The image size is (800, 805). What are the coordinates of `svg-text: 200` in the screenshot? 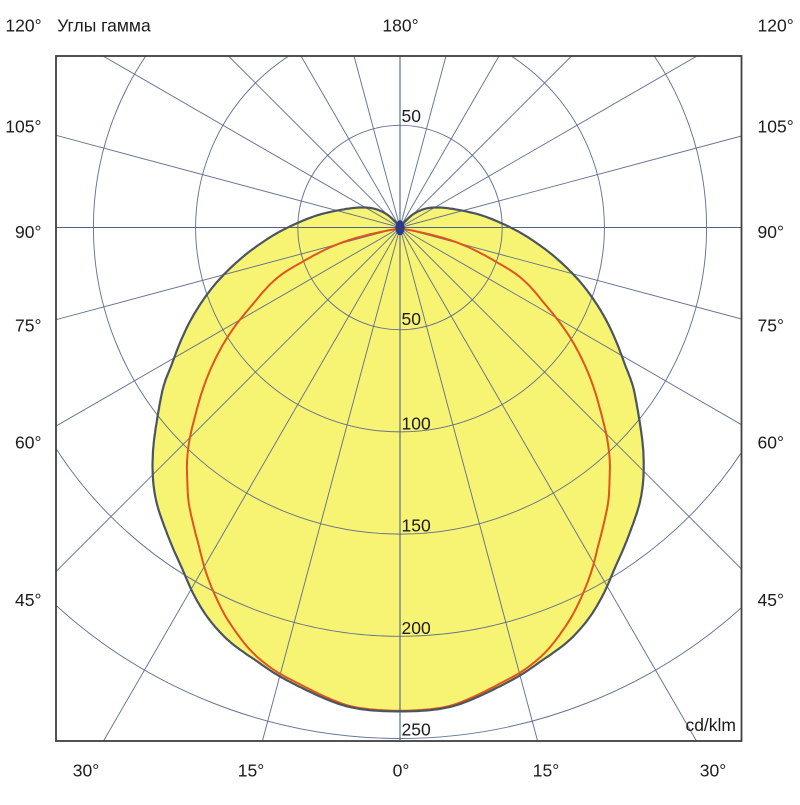 It's located at (416, 628).